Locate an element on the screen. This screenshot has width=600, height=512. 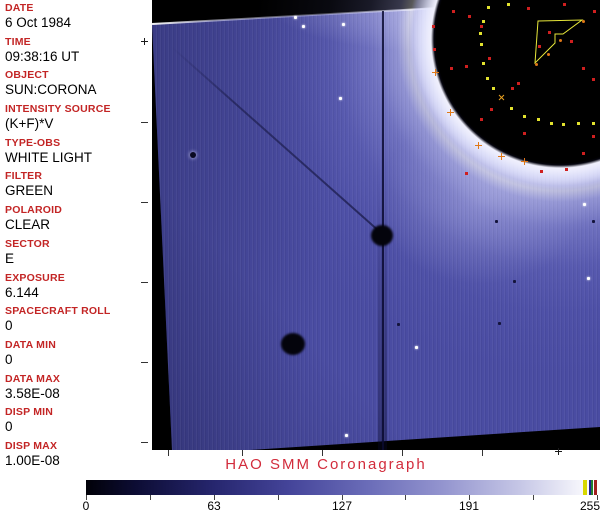
field-value: 6 Oct 1984 is located at coordinates (38, 22).